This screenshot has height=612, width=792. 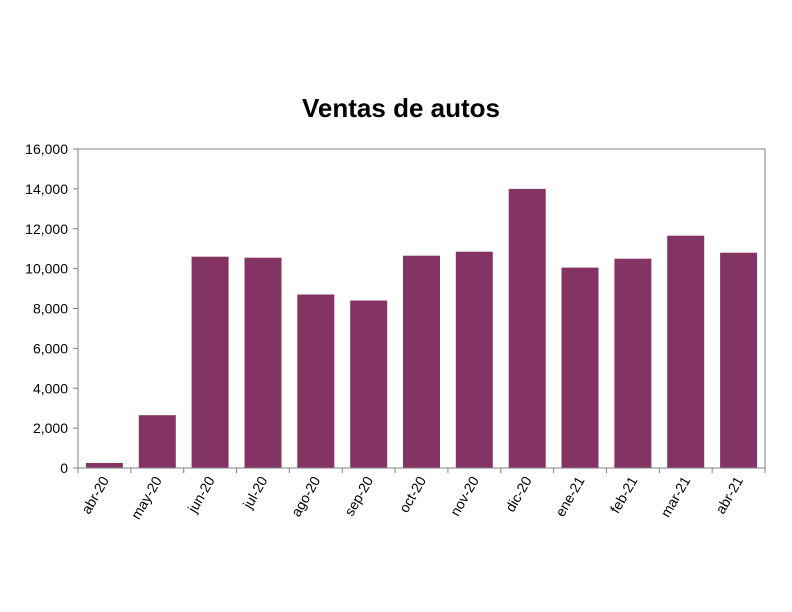 What do you see at coordinates (64, 468) in the screenshot?
I see `y-tick-label: 0` at bounding box center [64, 468].